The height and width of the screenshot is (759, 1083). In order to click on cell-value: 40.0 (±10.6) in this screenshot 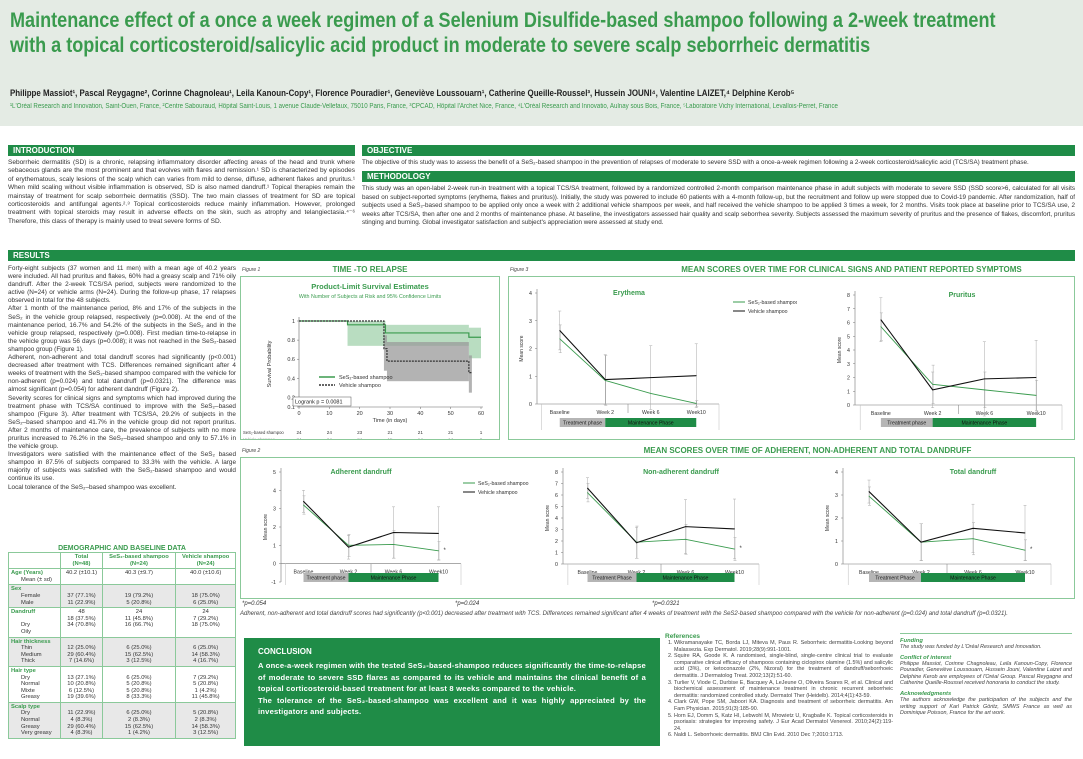, I will do `click(206, 573)`.